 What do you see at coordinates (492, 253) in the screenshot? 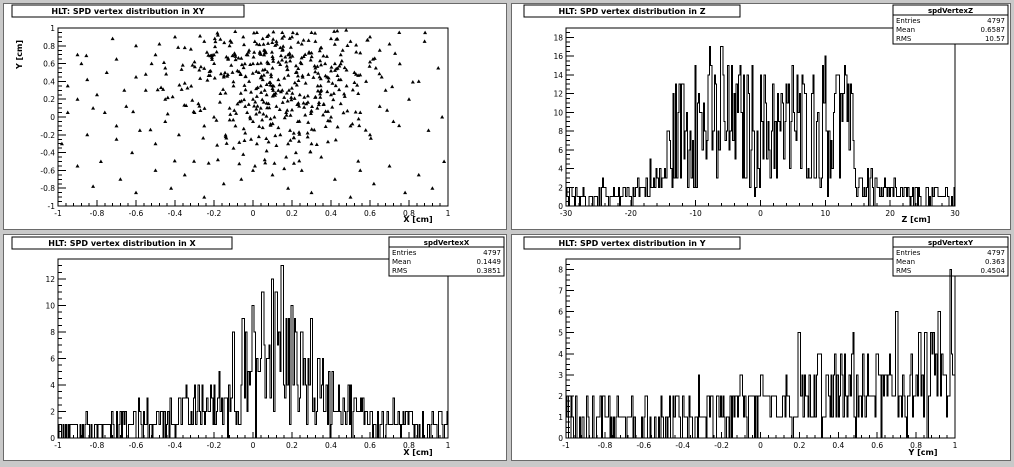
I see `stats-value: 4797` at bounding box center [492, 253].